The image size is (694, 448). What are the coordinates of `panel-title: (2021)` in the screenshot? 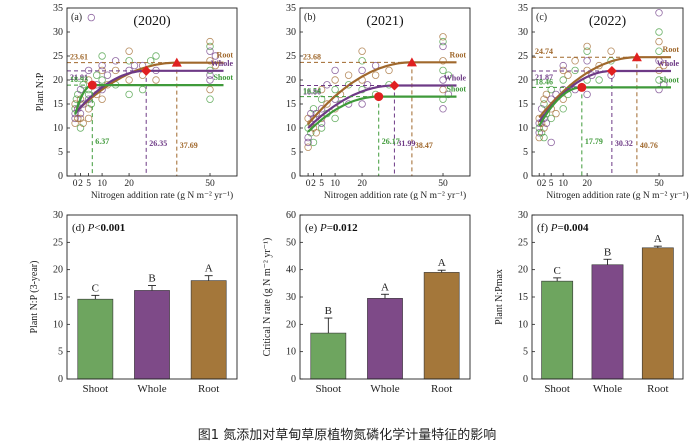 It's located at (385, 21).